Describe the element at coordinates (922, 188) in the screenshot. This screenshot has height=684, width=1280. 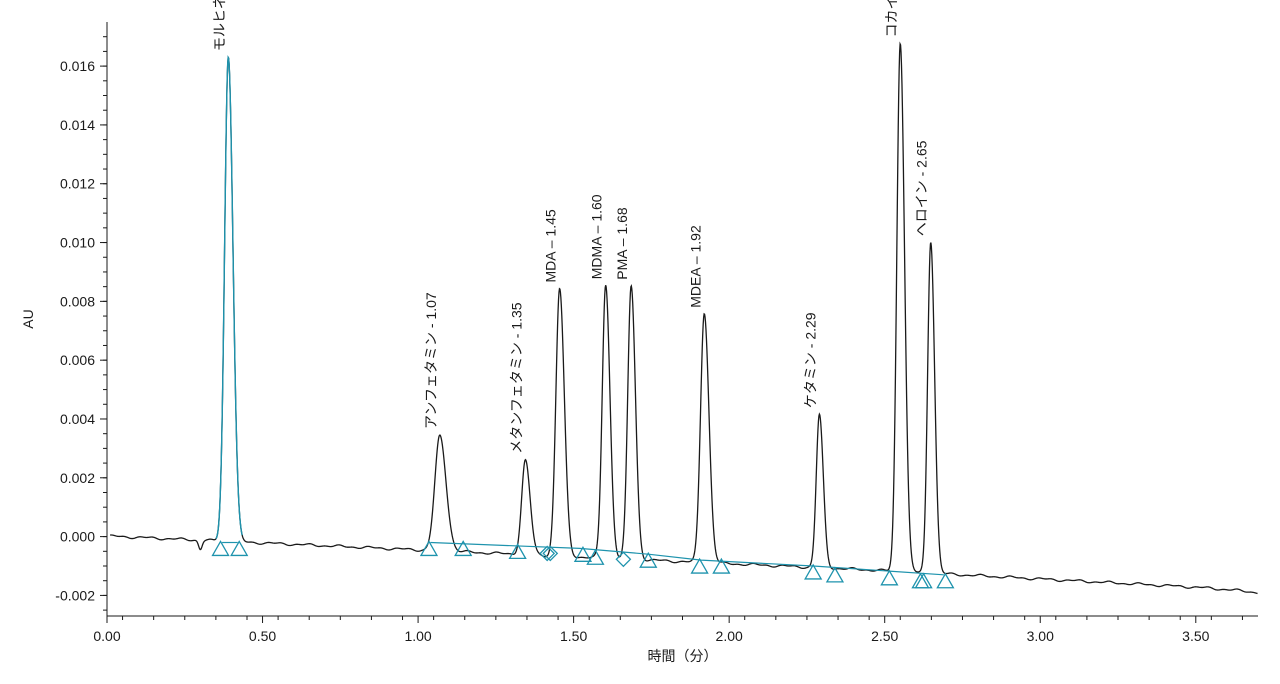
I see `peak-label: ヘロイン - 2.65` at that location.